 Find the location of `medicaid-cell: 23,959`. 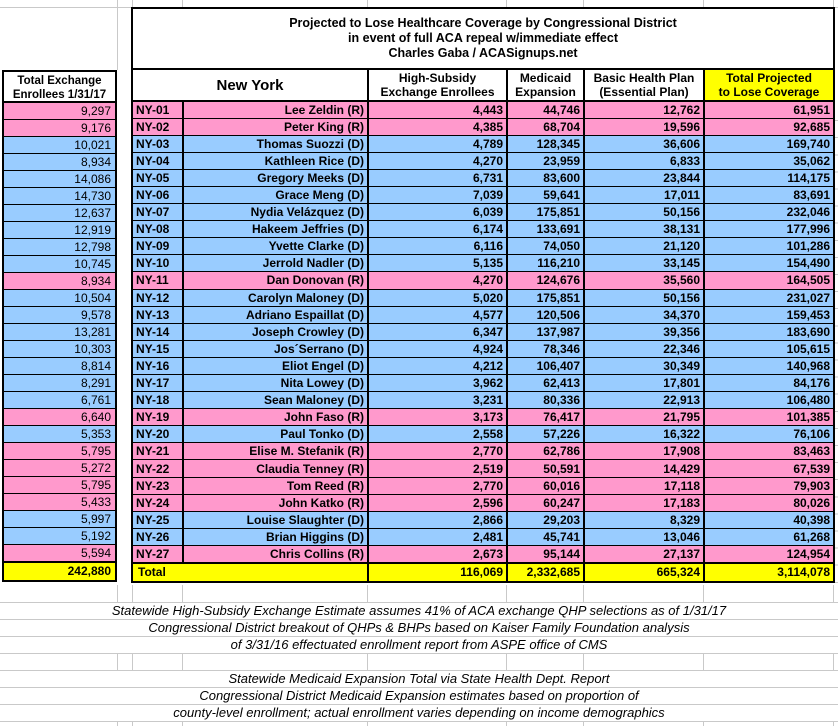

medicaid-cell: 23,959 is located at coordinates (545, 160).